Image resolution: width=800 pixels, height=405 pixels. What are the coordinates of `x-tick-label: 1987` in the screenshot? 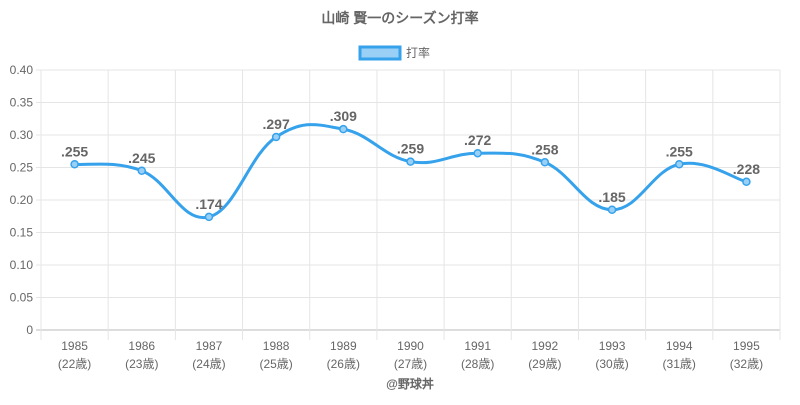 It's located at (209, 346).